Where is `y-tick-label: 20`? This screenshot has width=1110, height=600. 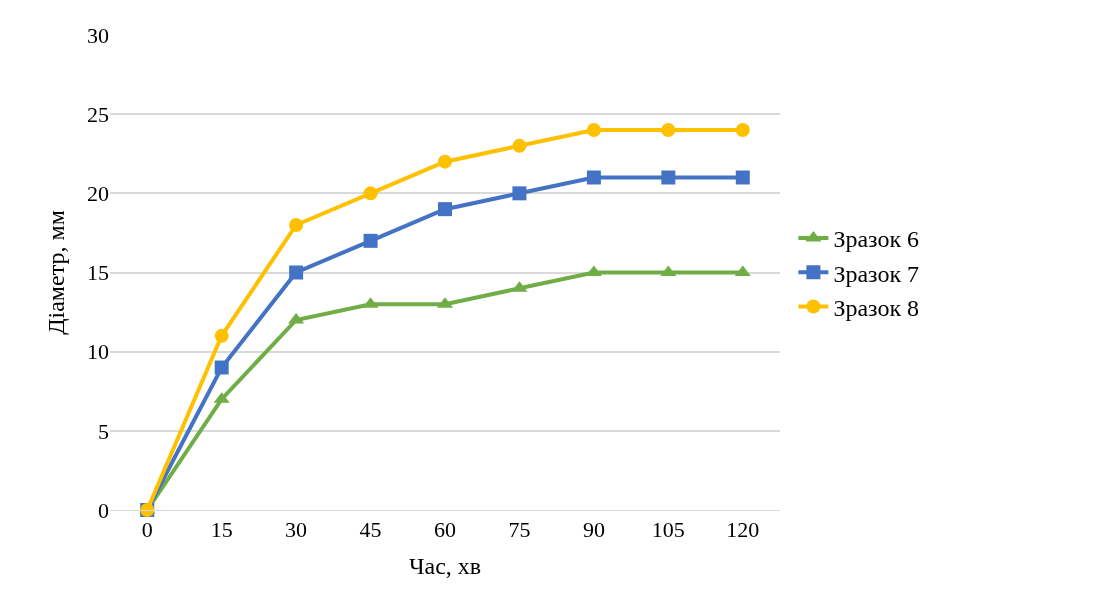
y-tick-label: 20 is located at coordinates (98, 194).